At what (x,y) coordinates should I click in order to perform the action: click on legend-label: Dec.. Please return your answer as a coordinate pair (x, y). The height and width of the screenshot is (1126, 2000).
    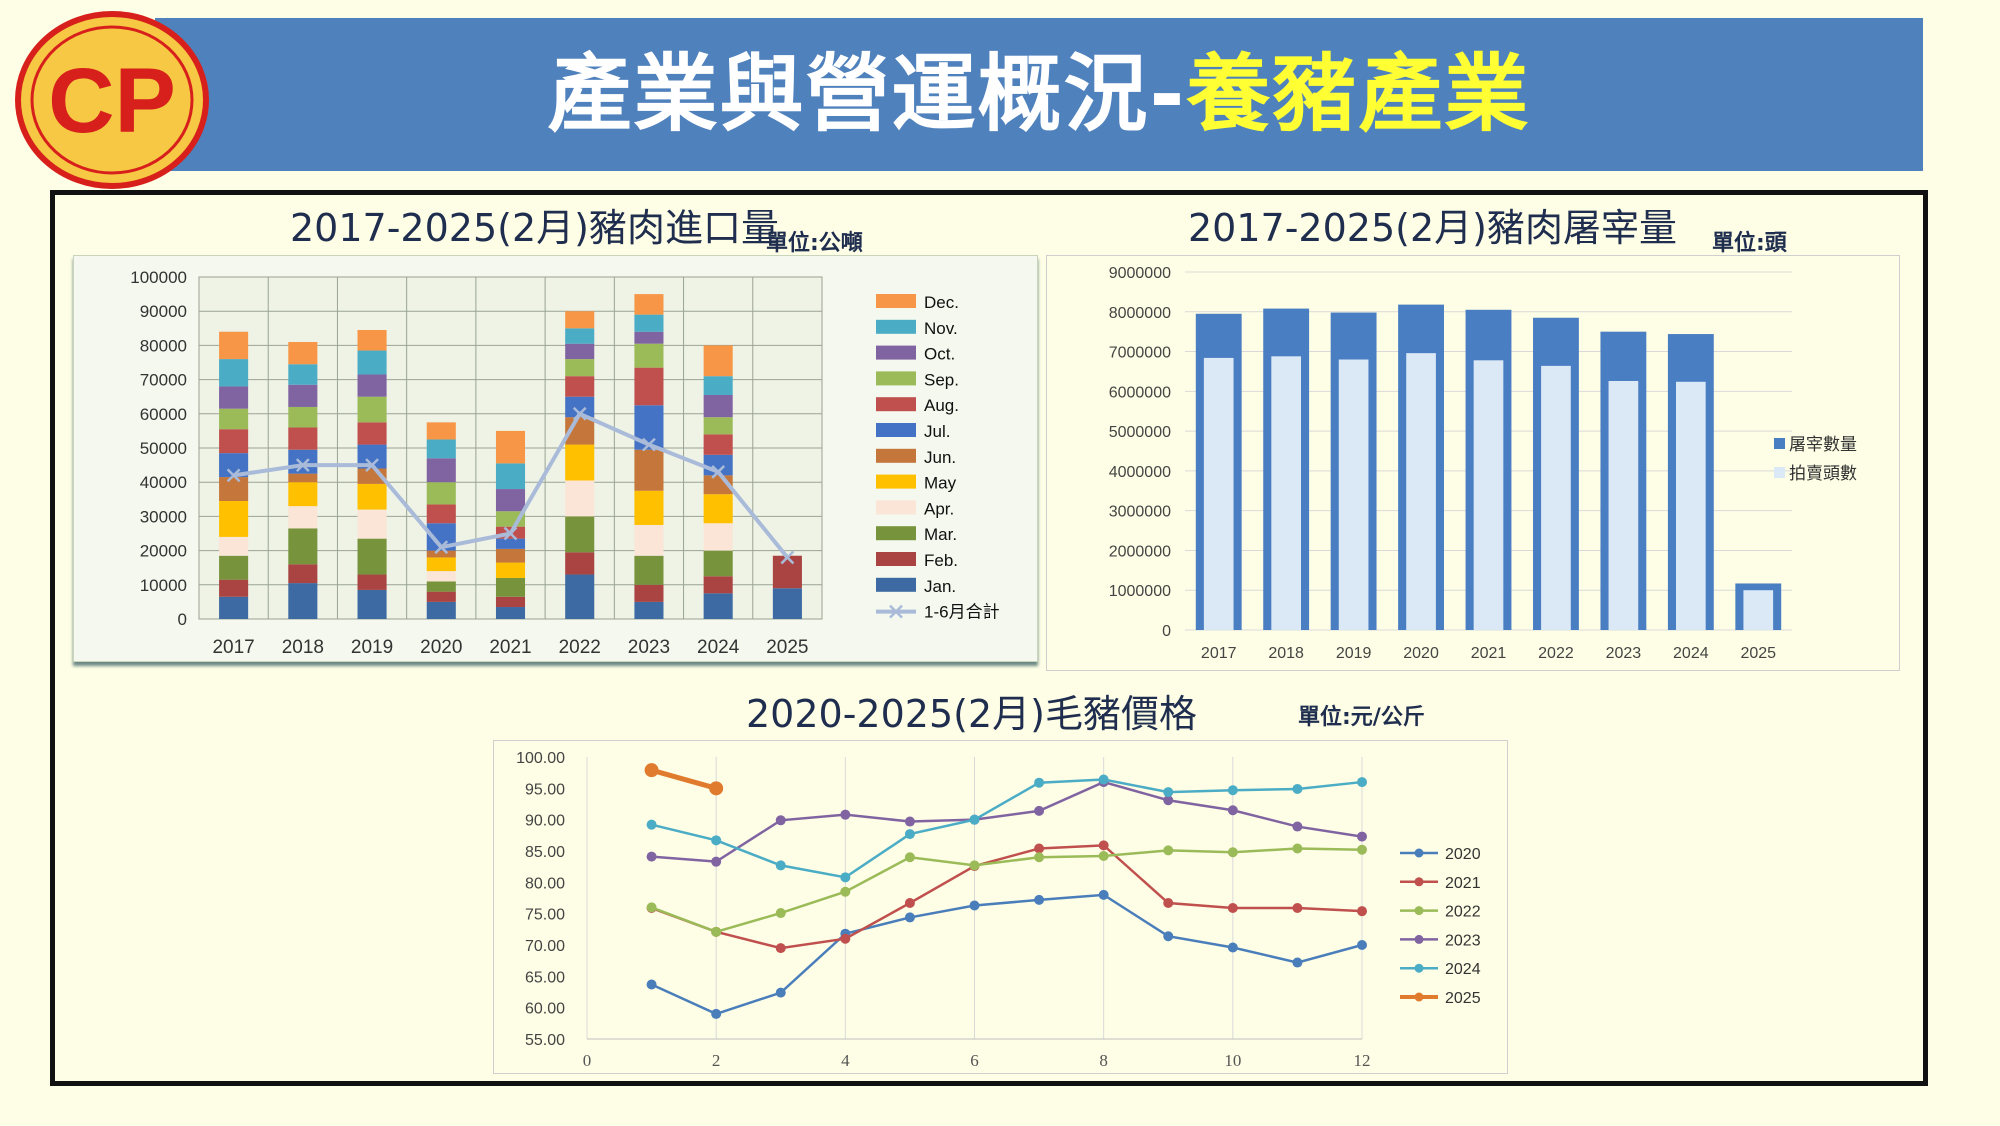
    Looking at the image, I should click on (941, 302).